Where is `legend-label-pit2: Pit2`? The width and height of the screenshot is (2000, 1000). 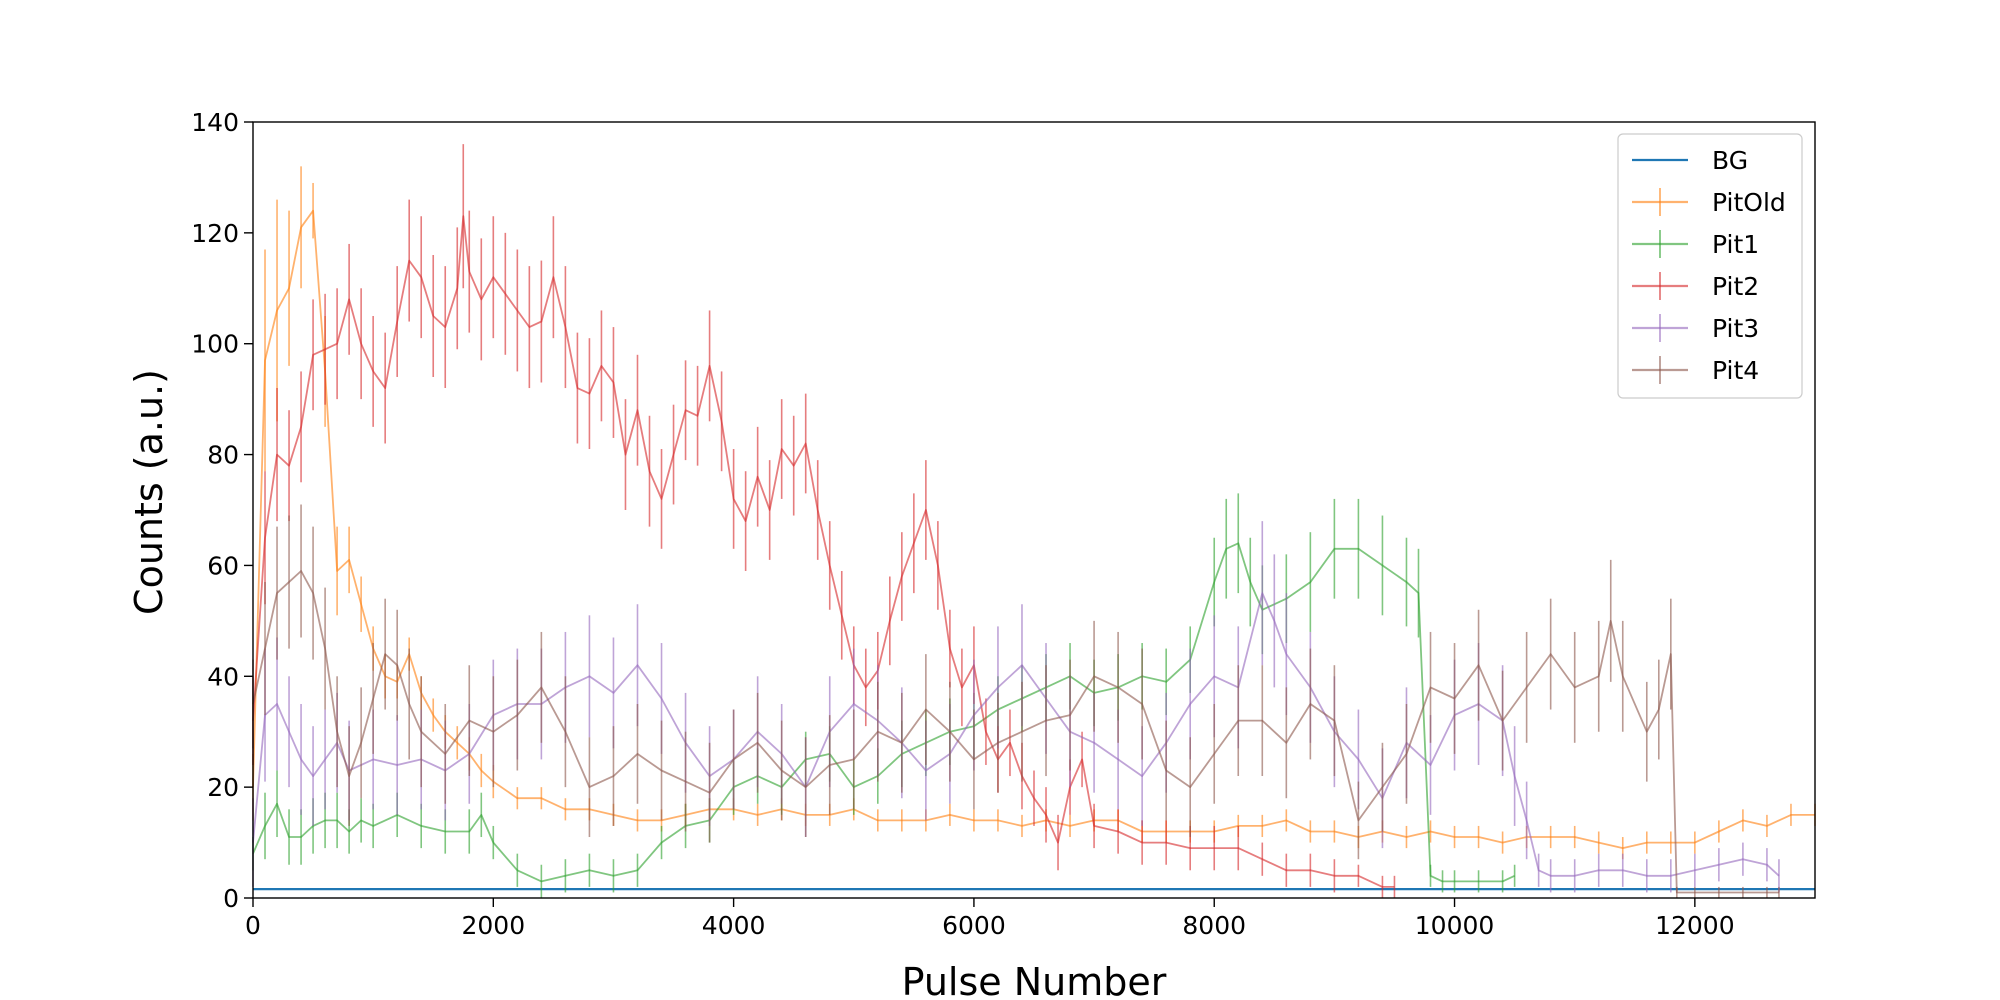
legend-label-pit2: Pit2 is located at coordinates (1735, 286).